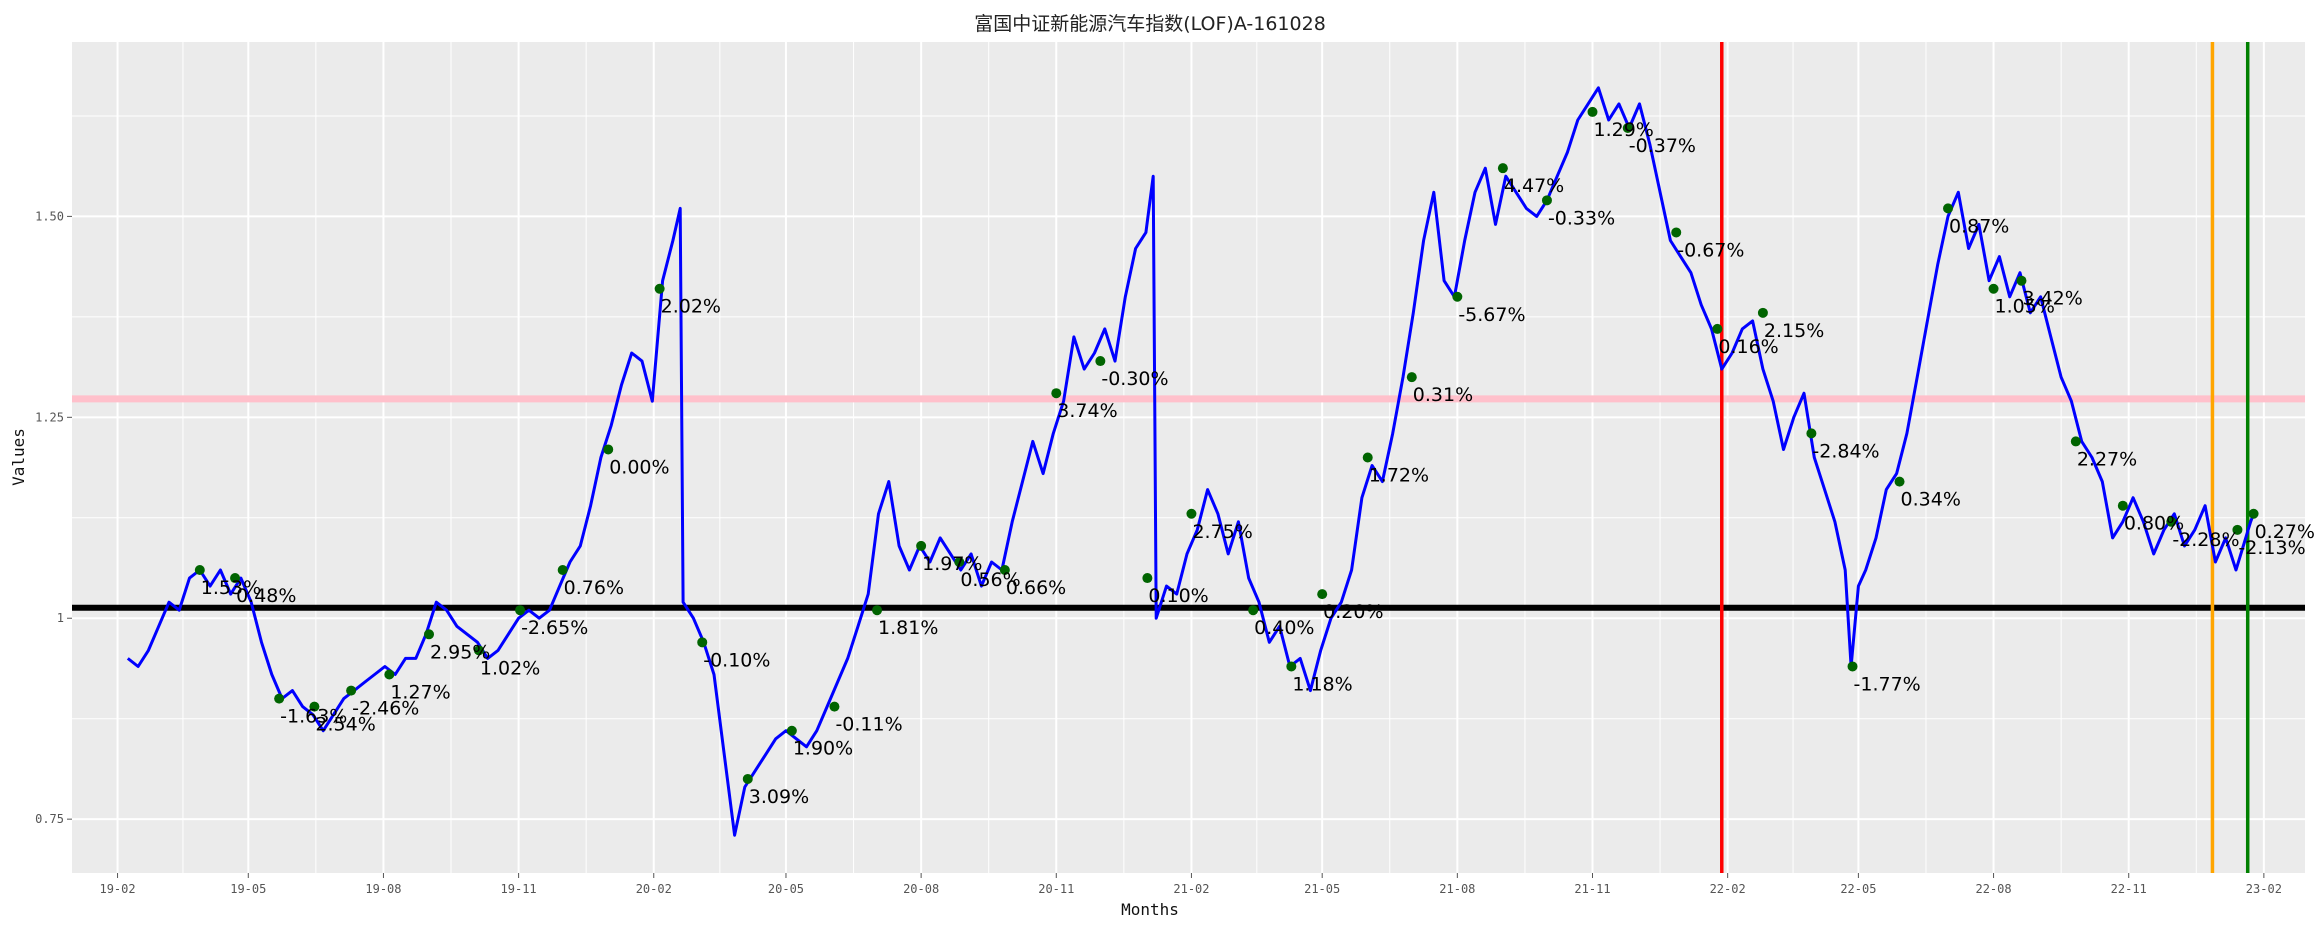  I want to click on y-tick-label: 0.75, so click(49, 819).